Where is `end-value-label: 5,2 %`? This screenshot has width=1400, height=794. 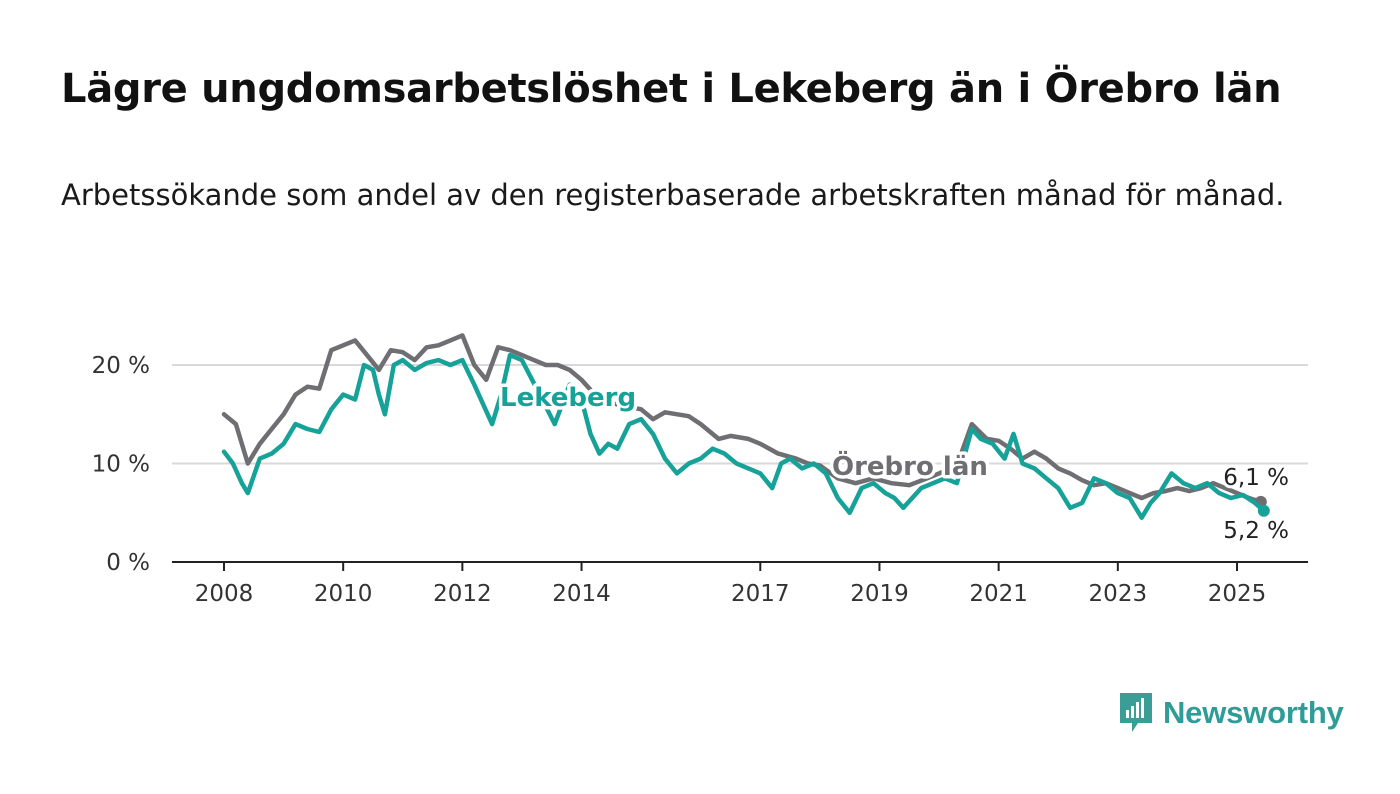 end-value-label: 5,2 % is located at coordinates (1256, 531).